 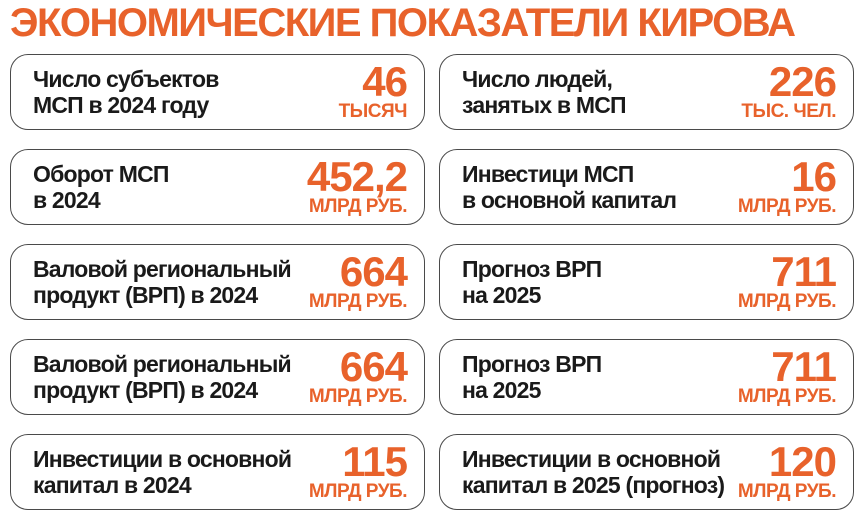 I want to click on card-label-line1: Инвестици МСП, so click(x=548, y=173).